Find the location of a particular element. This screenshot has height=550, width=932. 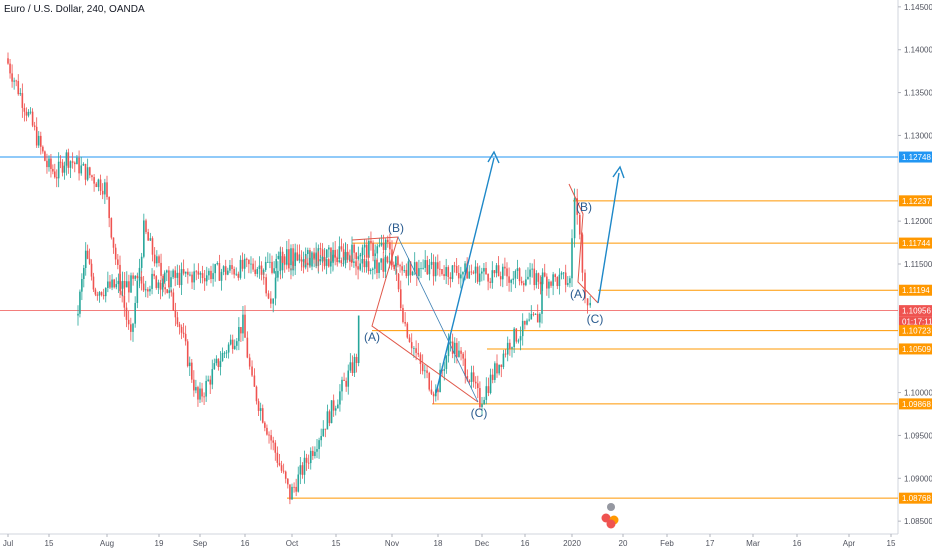

price-tag is located at coordinates (915, 311).